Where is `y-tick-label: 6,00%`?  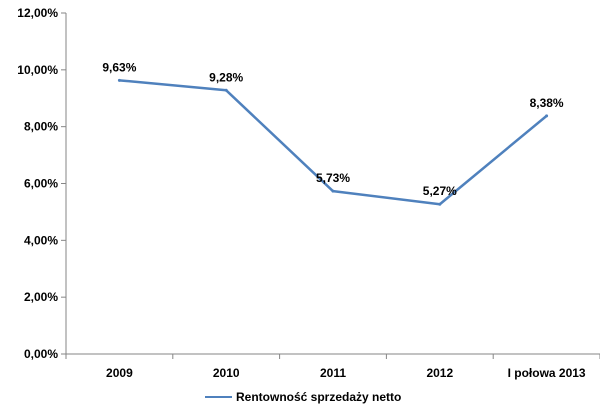 y-tick-label: 6,00% is located at coordinates (41, 184).